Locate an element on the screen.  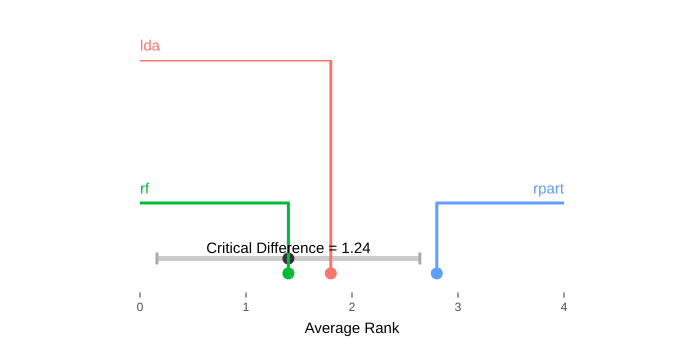
x-tick-label: 3 is located at coordinates (458, 307).